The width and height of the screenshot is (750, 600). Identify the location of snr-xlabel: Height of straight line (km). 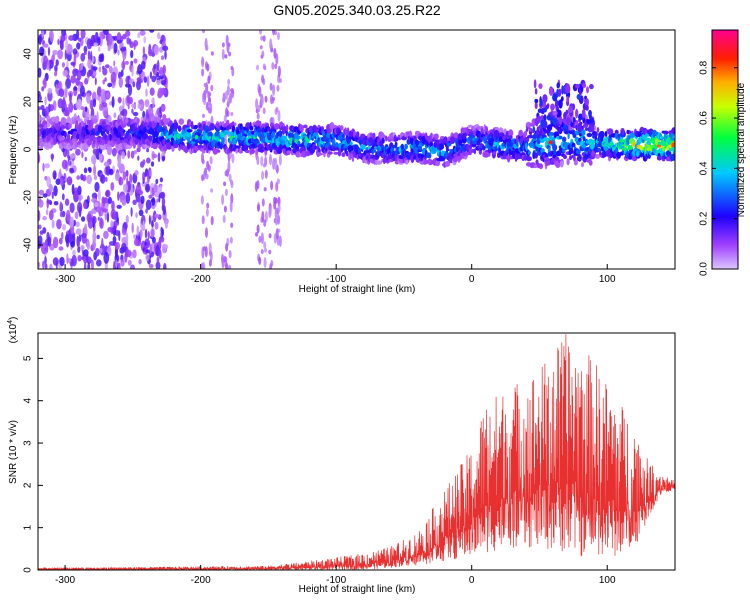
(357, 589).